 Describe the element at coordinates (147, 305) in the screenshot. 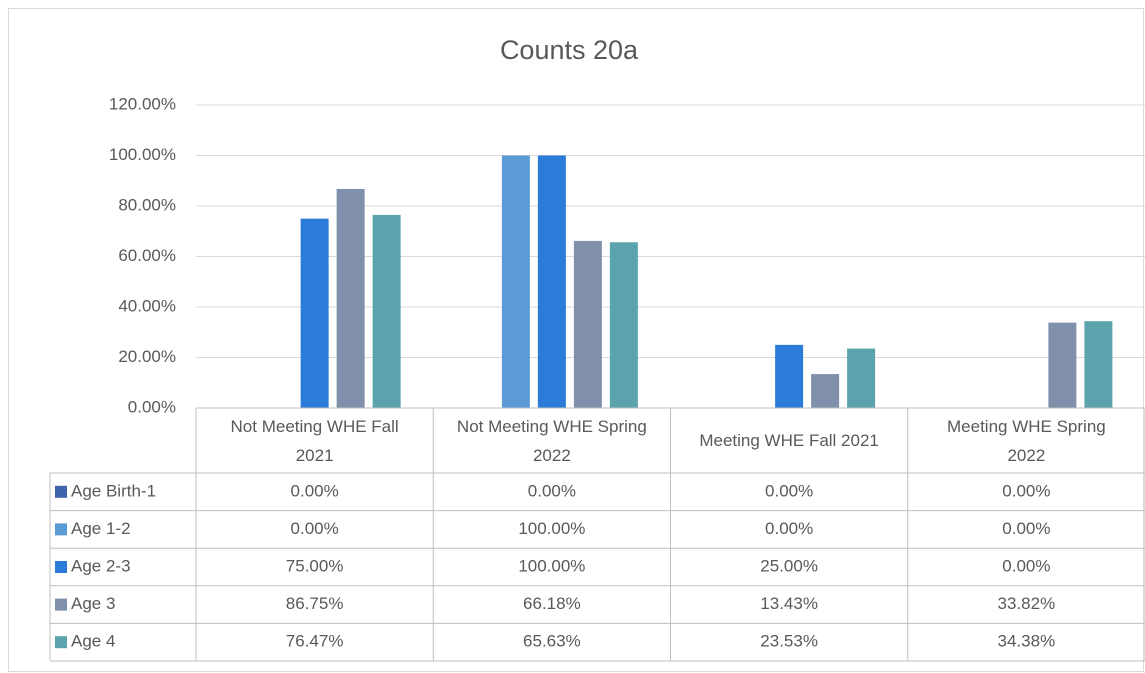

I see `y-tick-label: 40.00%` at that location.